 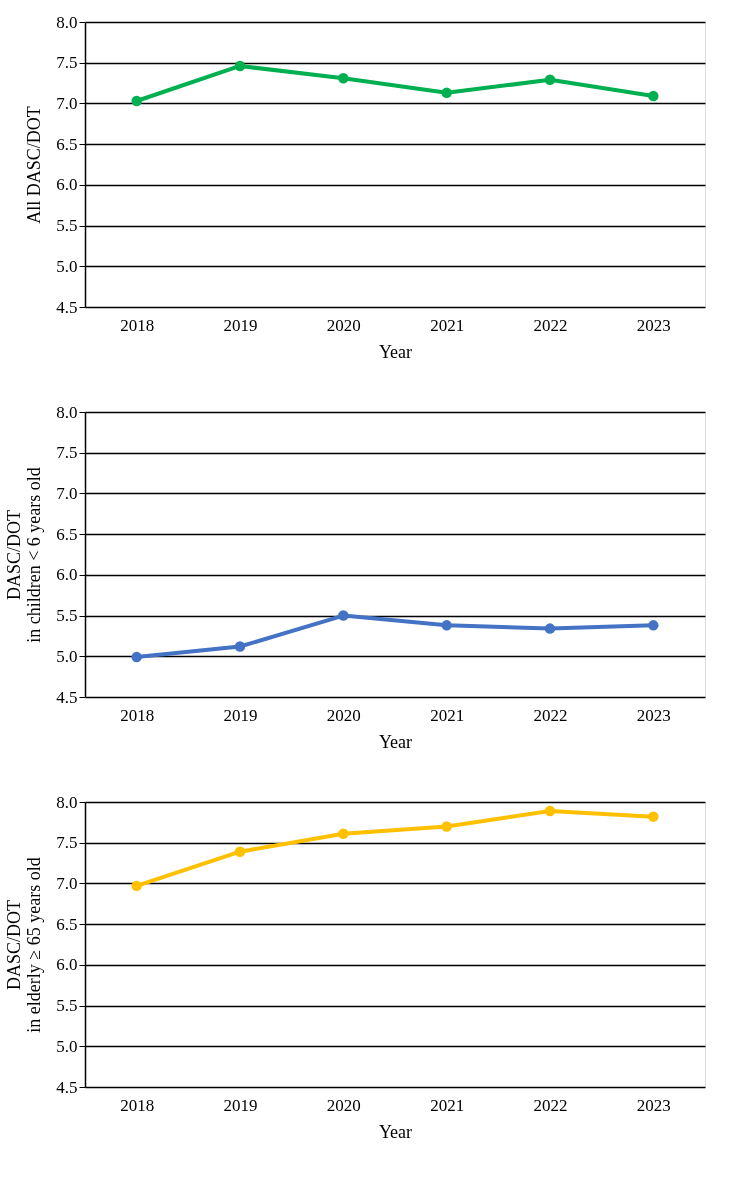 What do you see at coordinates (24, 555) in the screenshot?
I see `y-axis-title: DASC/DOT in children < 6 years old` at bounding box center [24, 555].